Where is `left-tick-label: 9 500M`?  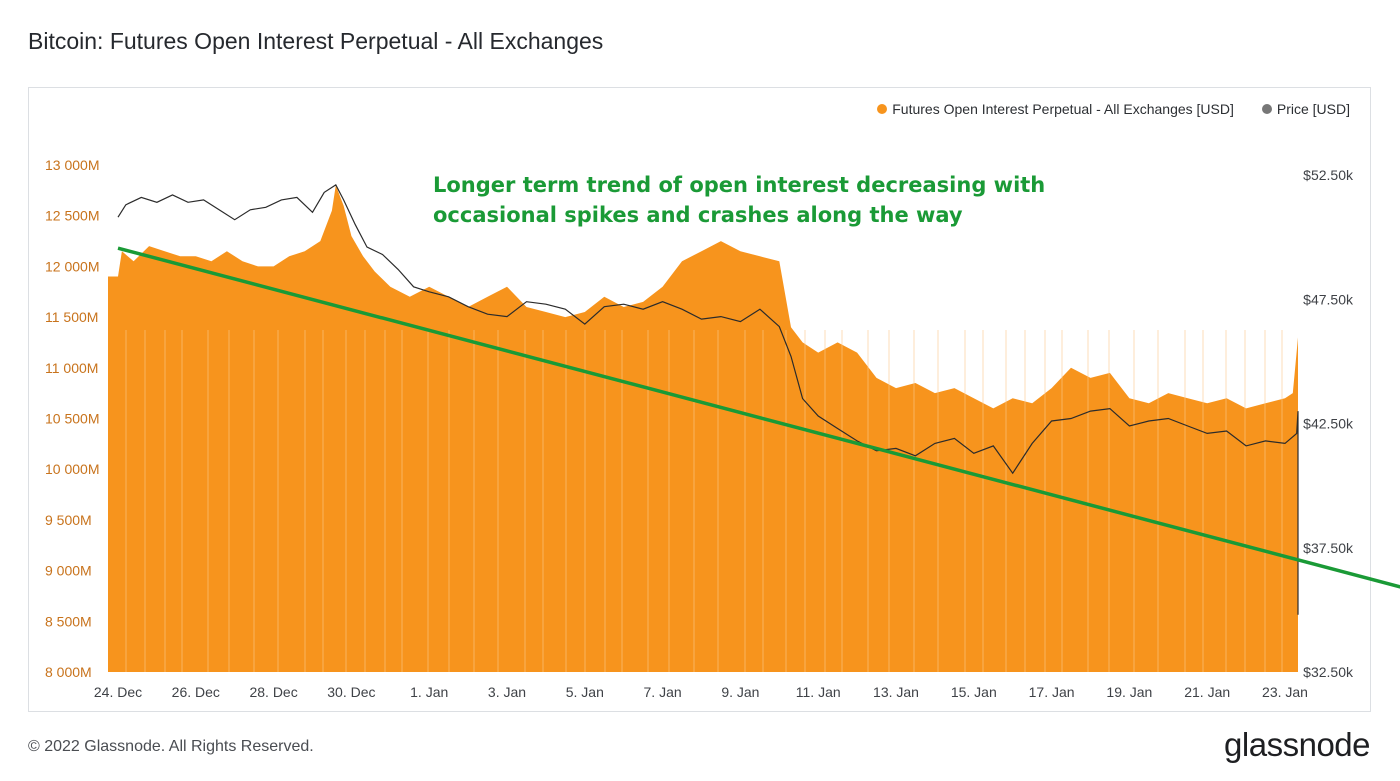
left-tick-label: 9 500M is located at coordinates (68, 520).